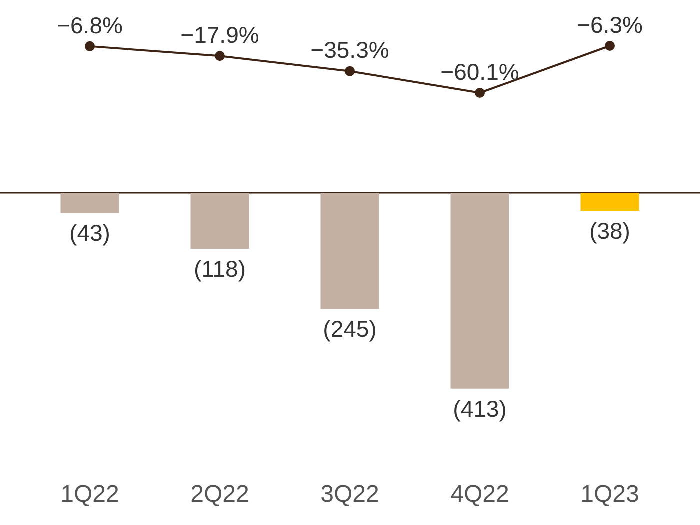 The image size is (700, 525). What do you see at coordinates (480, 494) in the screenshot?
I see `x-tick-label: 4Q22` at bounding box center [480, 494].